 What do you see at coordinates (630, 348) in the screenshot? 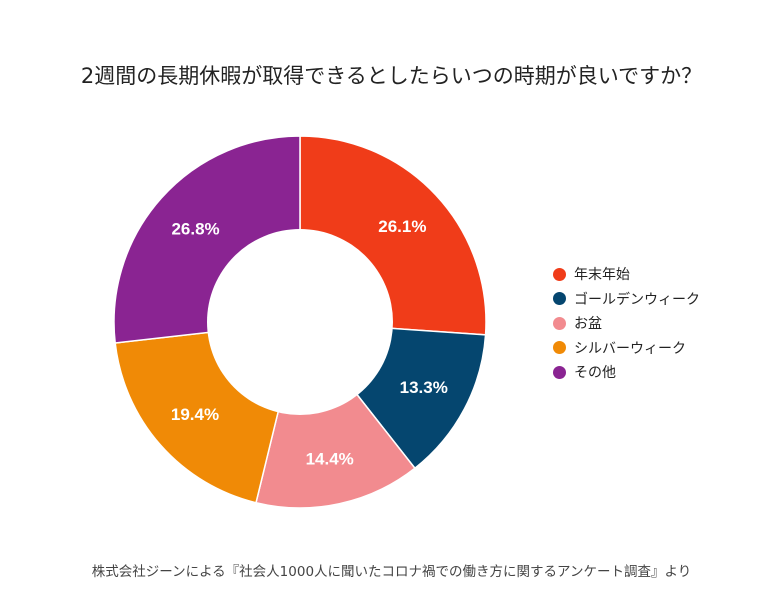
I see `legend-label: シルバーウィーク` at bounding box center [630, 348].